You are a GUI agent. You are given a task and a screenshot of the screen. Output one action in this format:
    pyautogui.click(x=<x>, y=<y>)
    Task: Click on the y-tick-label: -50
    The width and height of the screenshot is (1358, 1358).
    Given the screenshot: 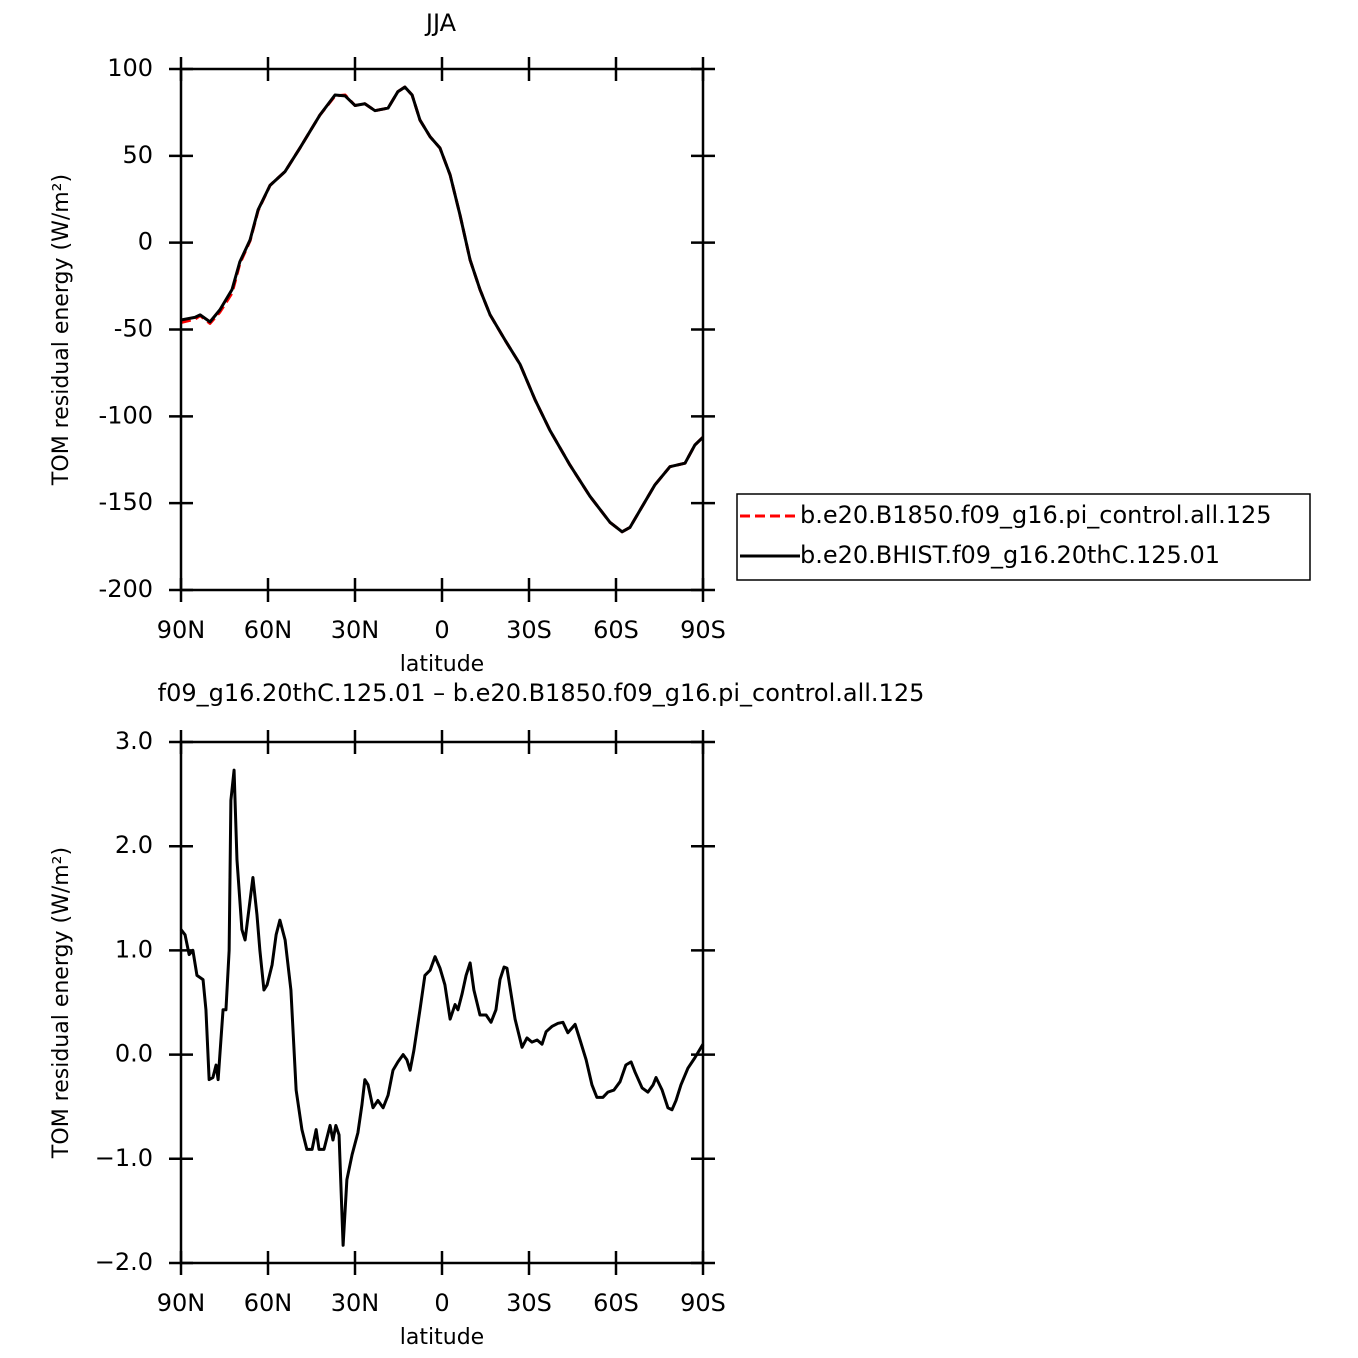 What is the action you would take?
    pyautogui.click(x=133, y=329)
    